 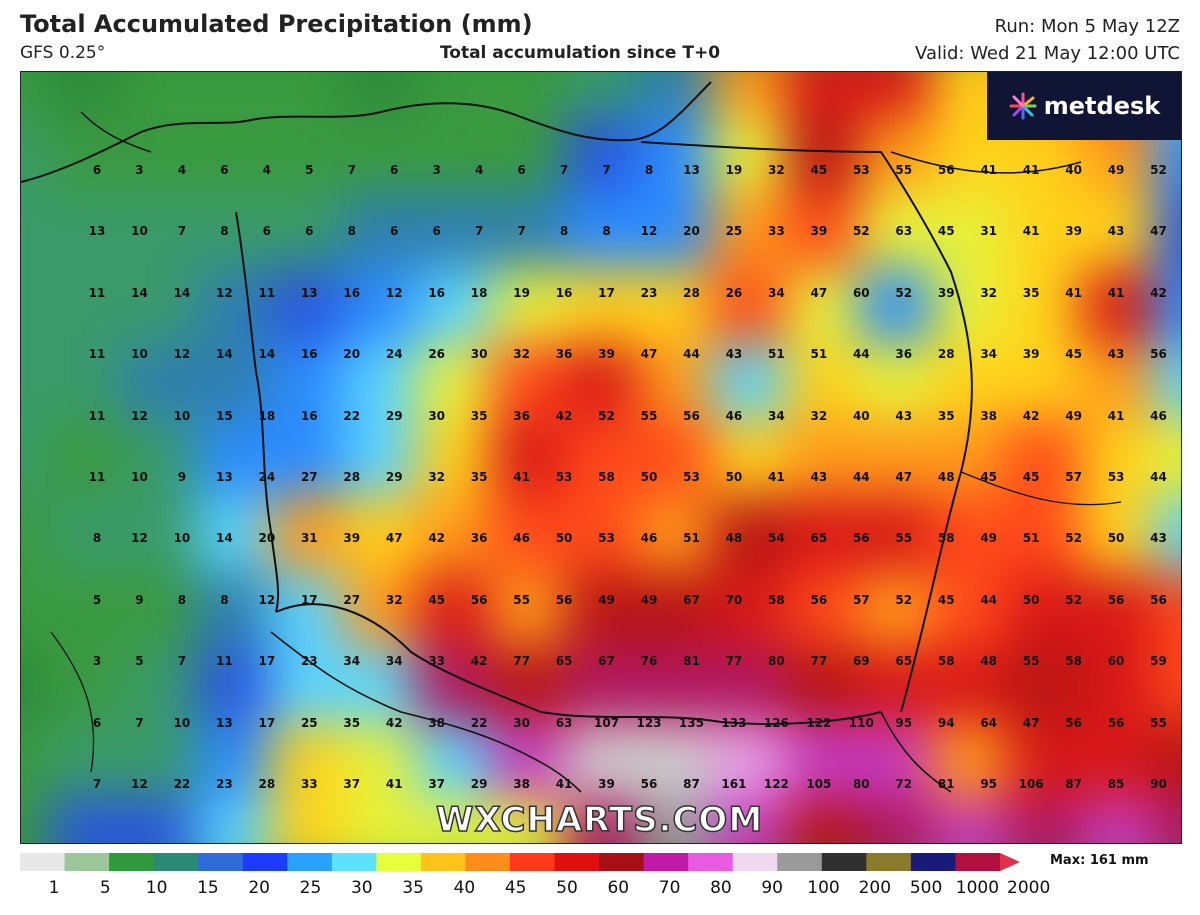 What do you see at coordinates (989, 292) in the screenshot?
I see `grid-value: 32` at bounding box center [989, 292].